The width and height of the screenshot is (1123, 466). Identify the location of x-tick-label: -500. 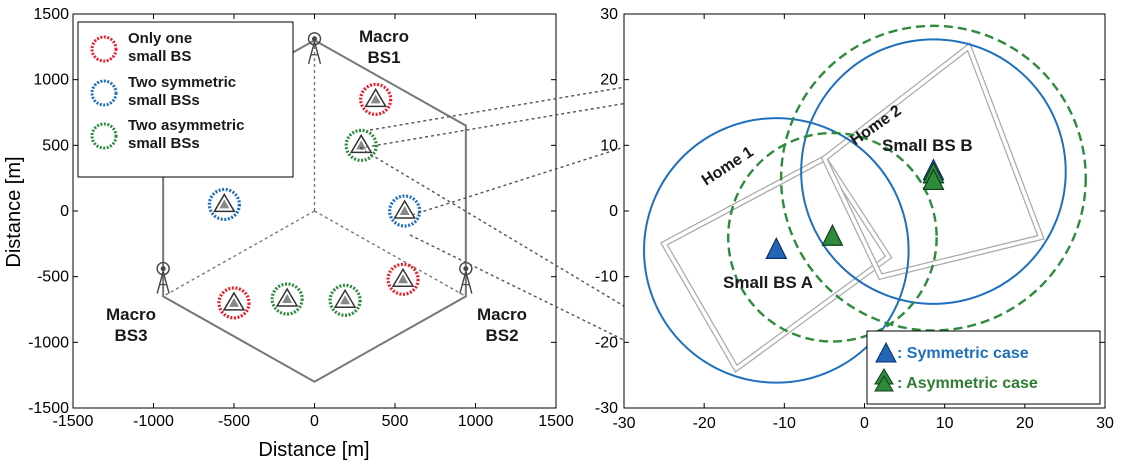
(234, 421).